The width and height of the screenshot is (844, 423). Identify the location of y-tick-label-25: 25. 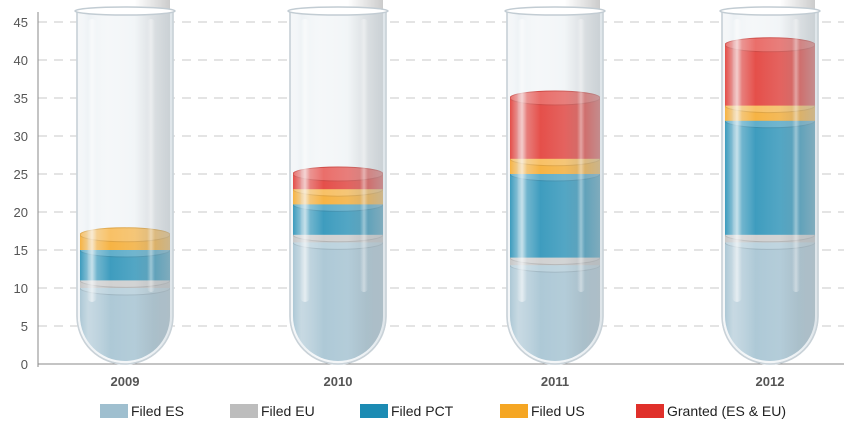
(21, 174).